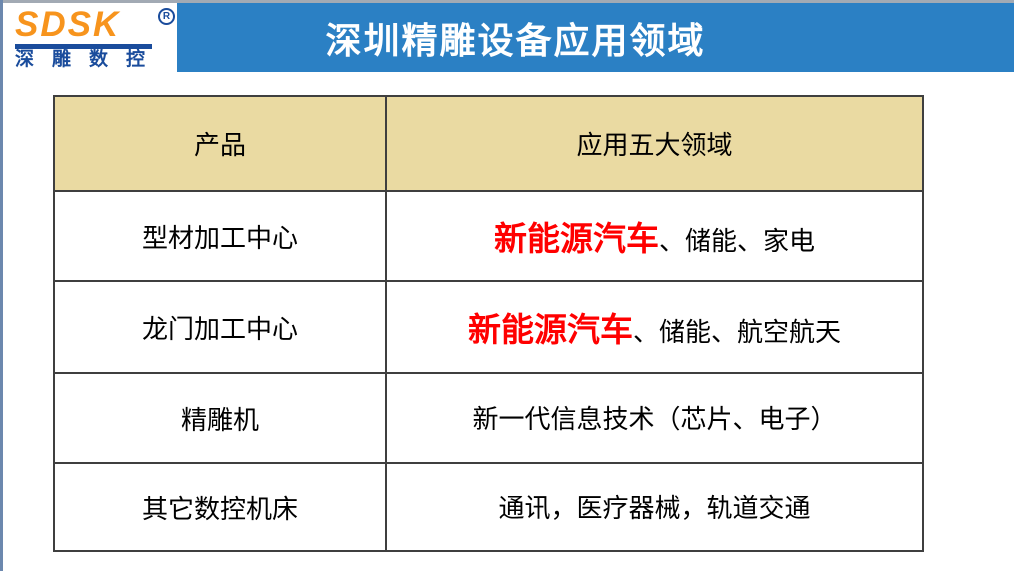  I want to click on fields-cell: 通讯，医疗器械，轨道交通, so click(654, 507).